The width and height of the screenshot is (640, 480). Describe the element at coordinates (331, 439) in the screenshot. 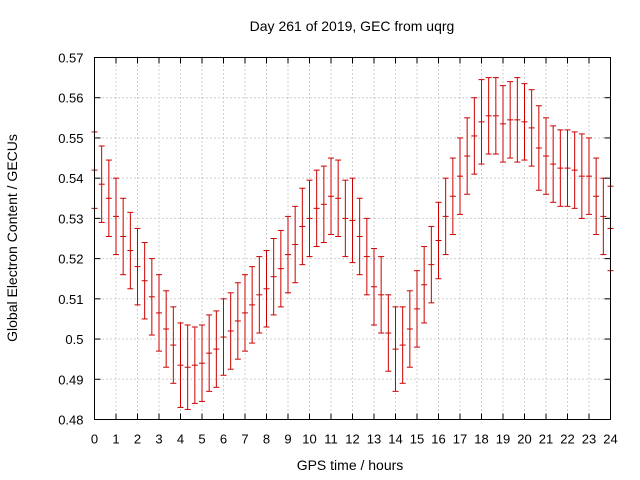

I see `x-tick-label: 11` at that location.